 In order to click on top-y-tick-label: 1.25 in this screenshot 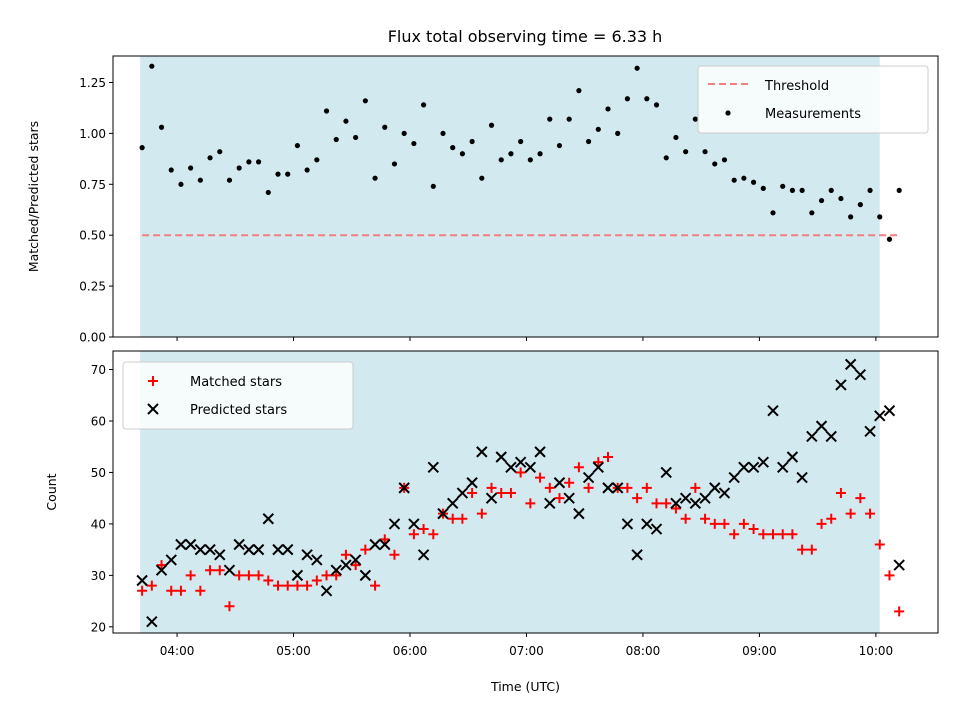, I will do `click(92, 83)`.